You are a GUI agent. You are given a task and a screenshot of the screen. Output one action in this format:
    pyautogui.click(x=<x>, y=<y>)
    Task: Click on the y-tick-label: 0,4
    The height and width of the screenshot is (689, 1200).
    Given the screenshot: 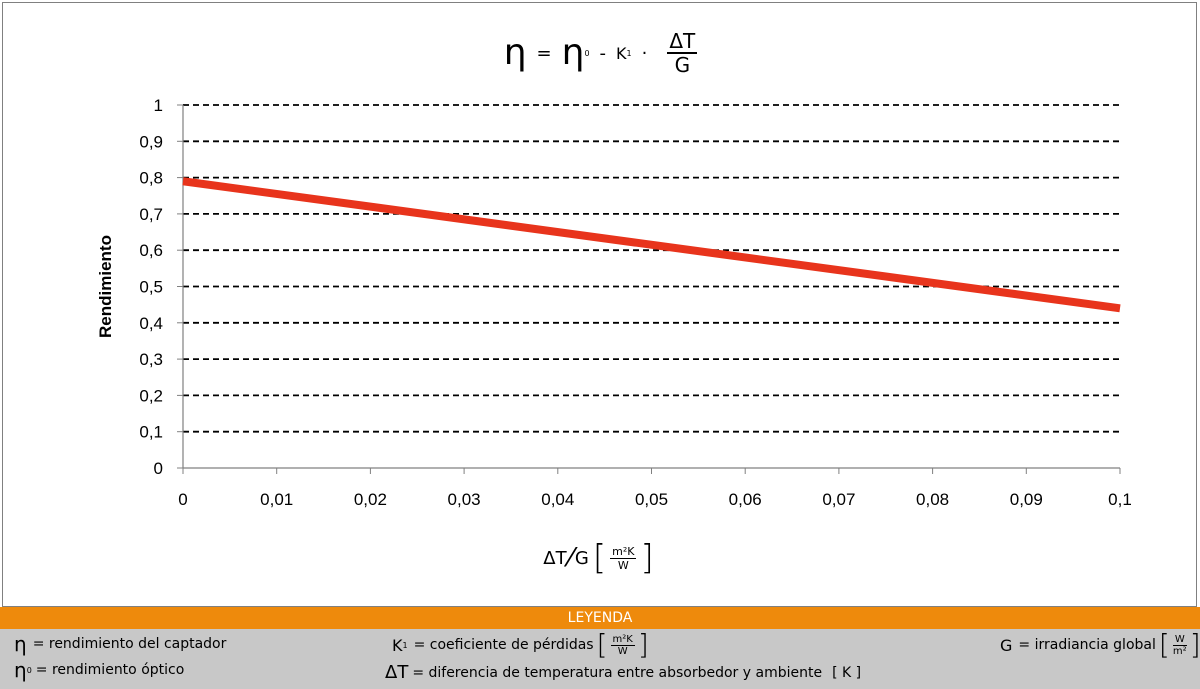 What is the action you would take?
    pyautogui.click(x=151, y=323)
    